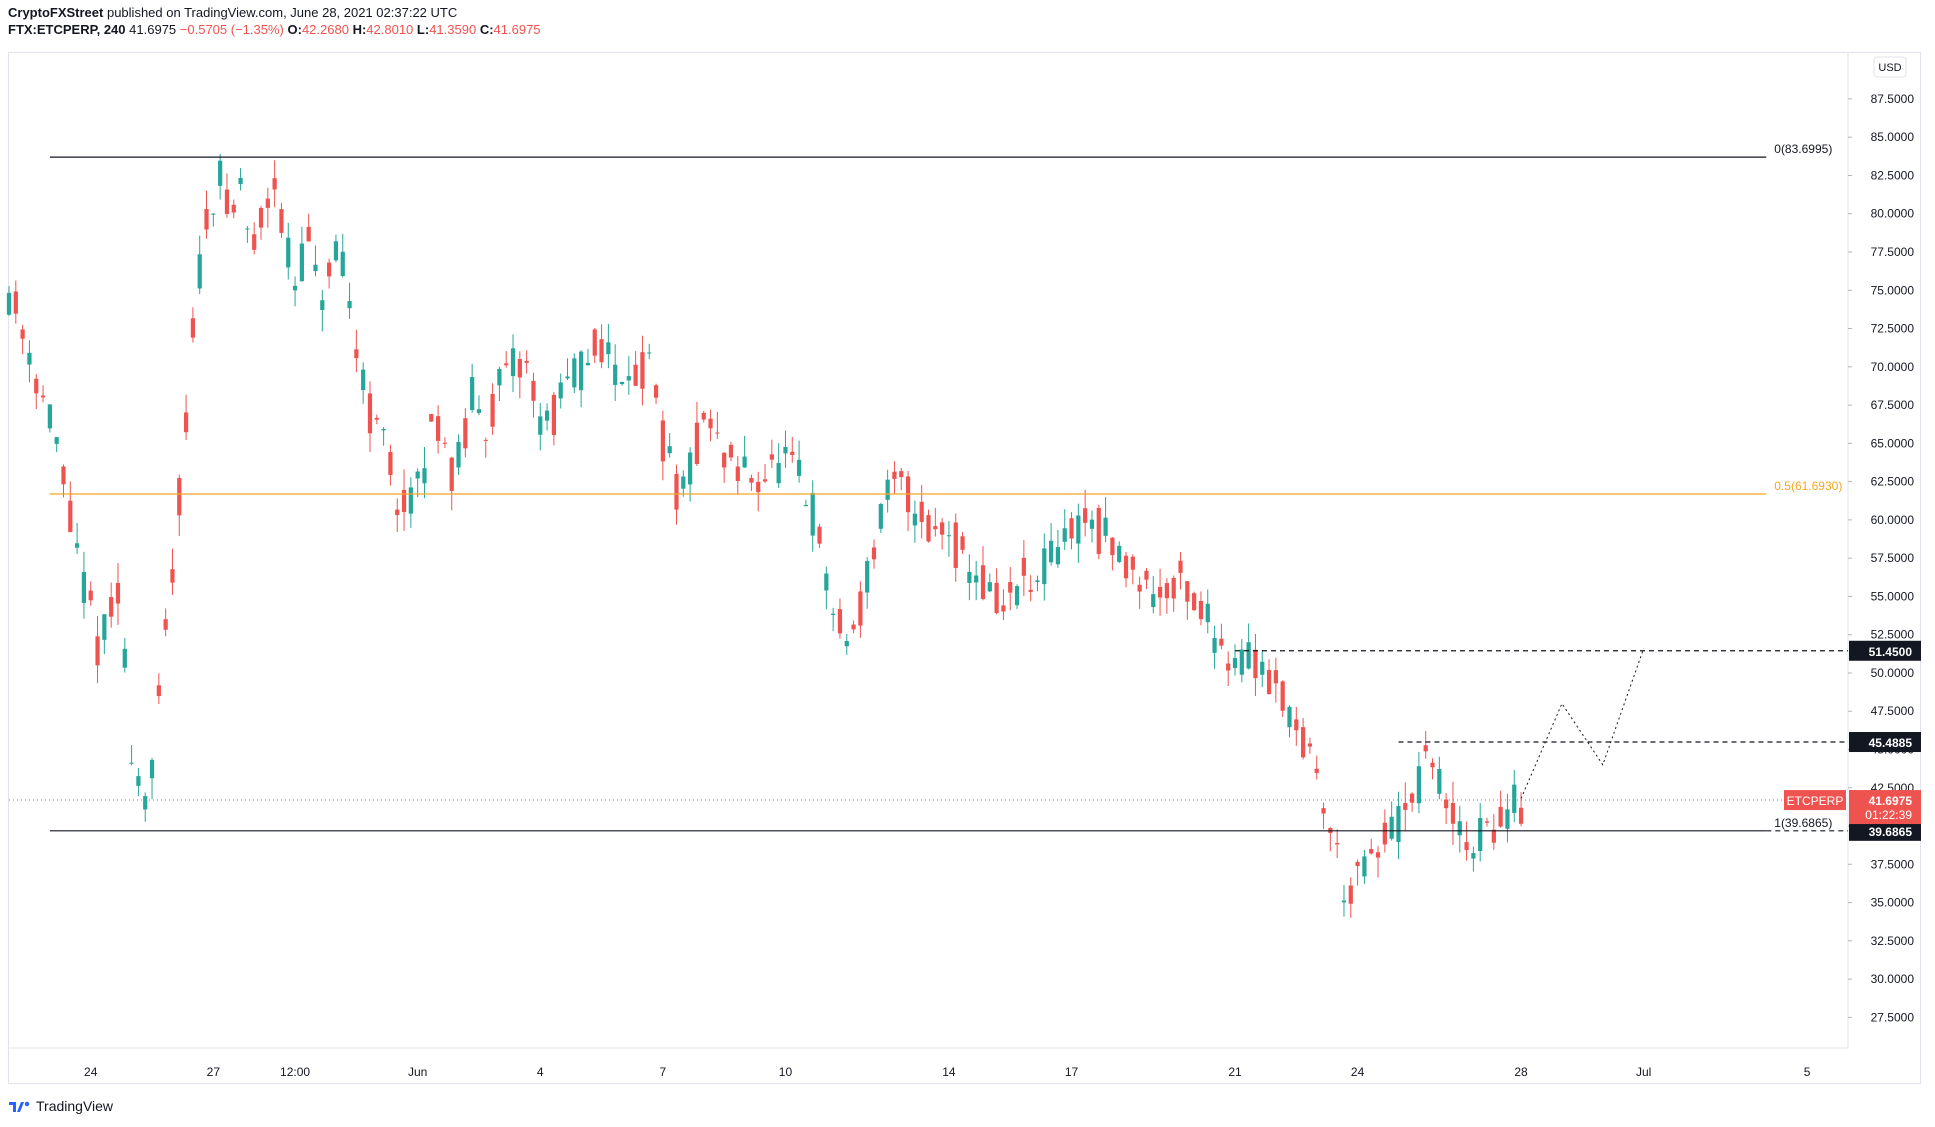  I want to click on fib-level-label: 0.5(61.6930), so click(1808, 486).